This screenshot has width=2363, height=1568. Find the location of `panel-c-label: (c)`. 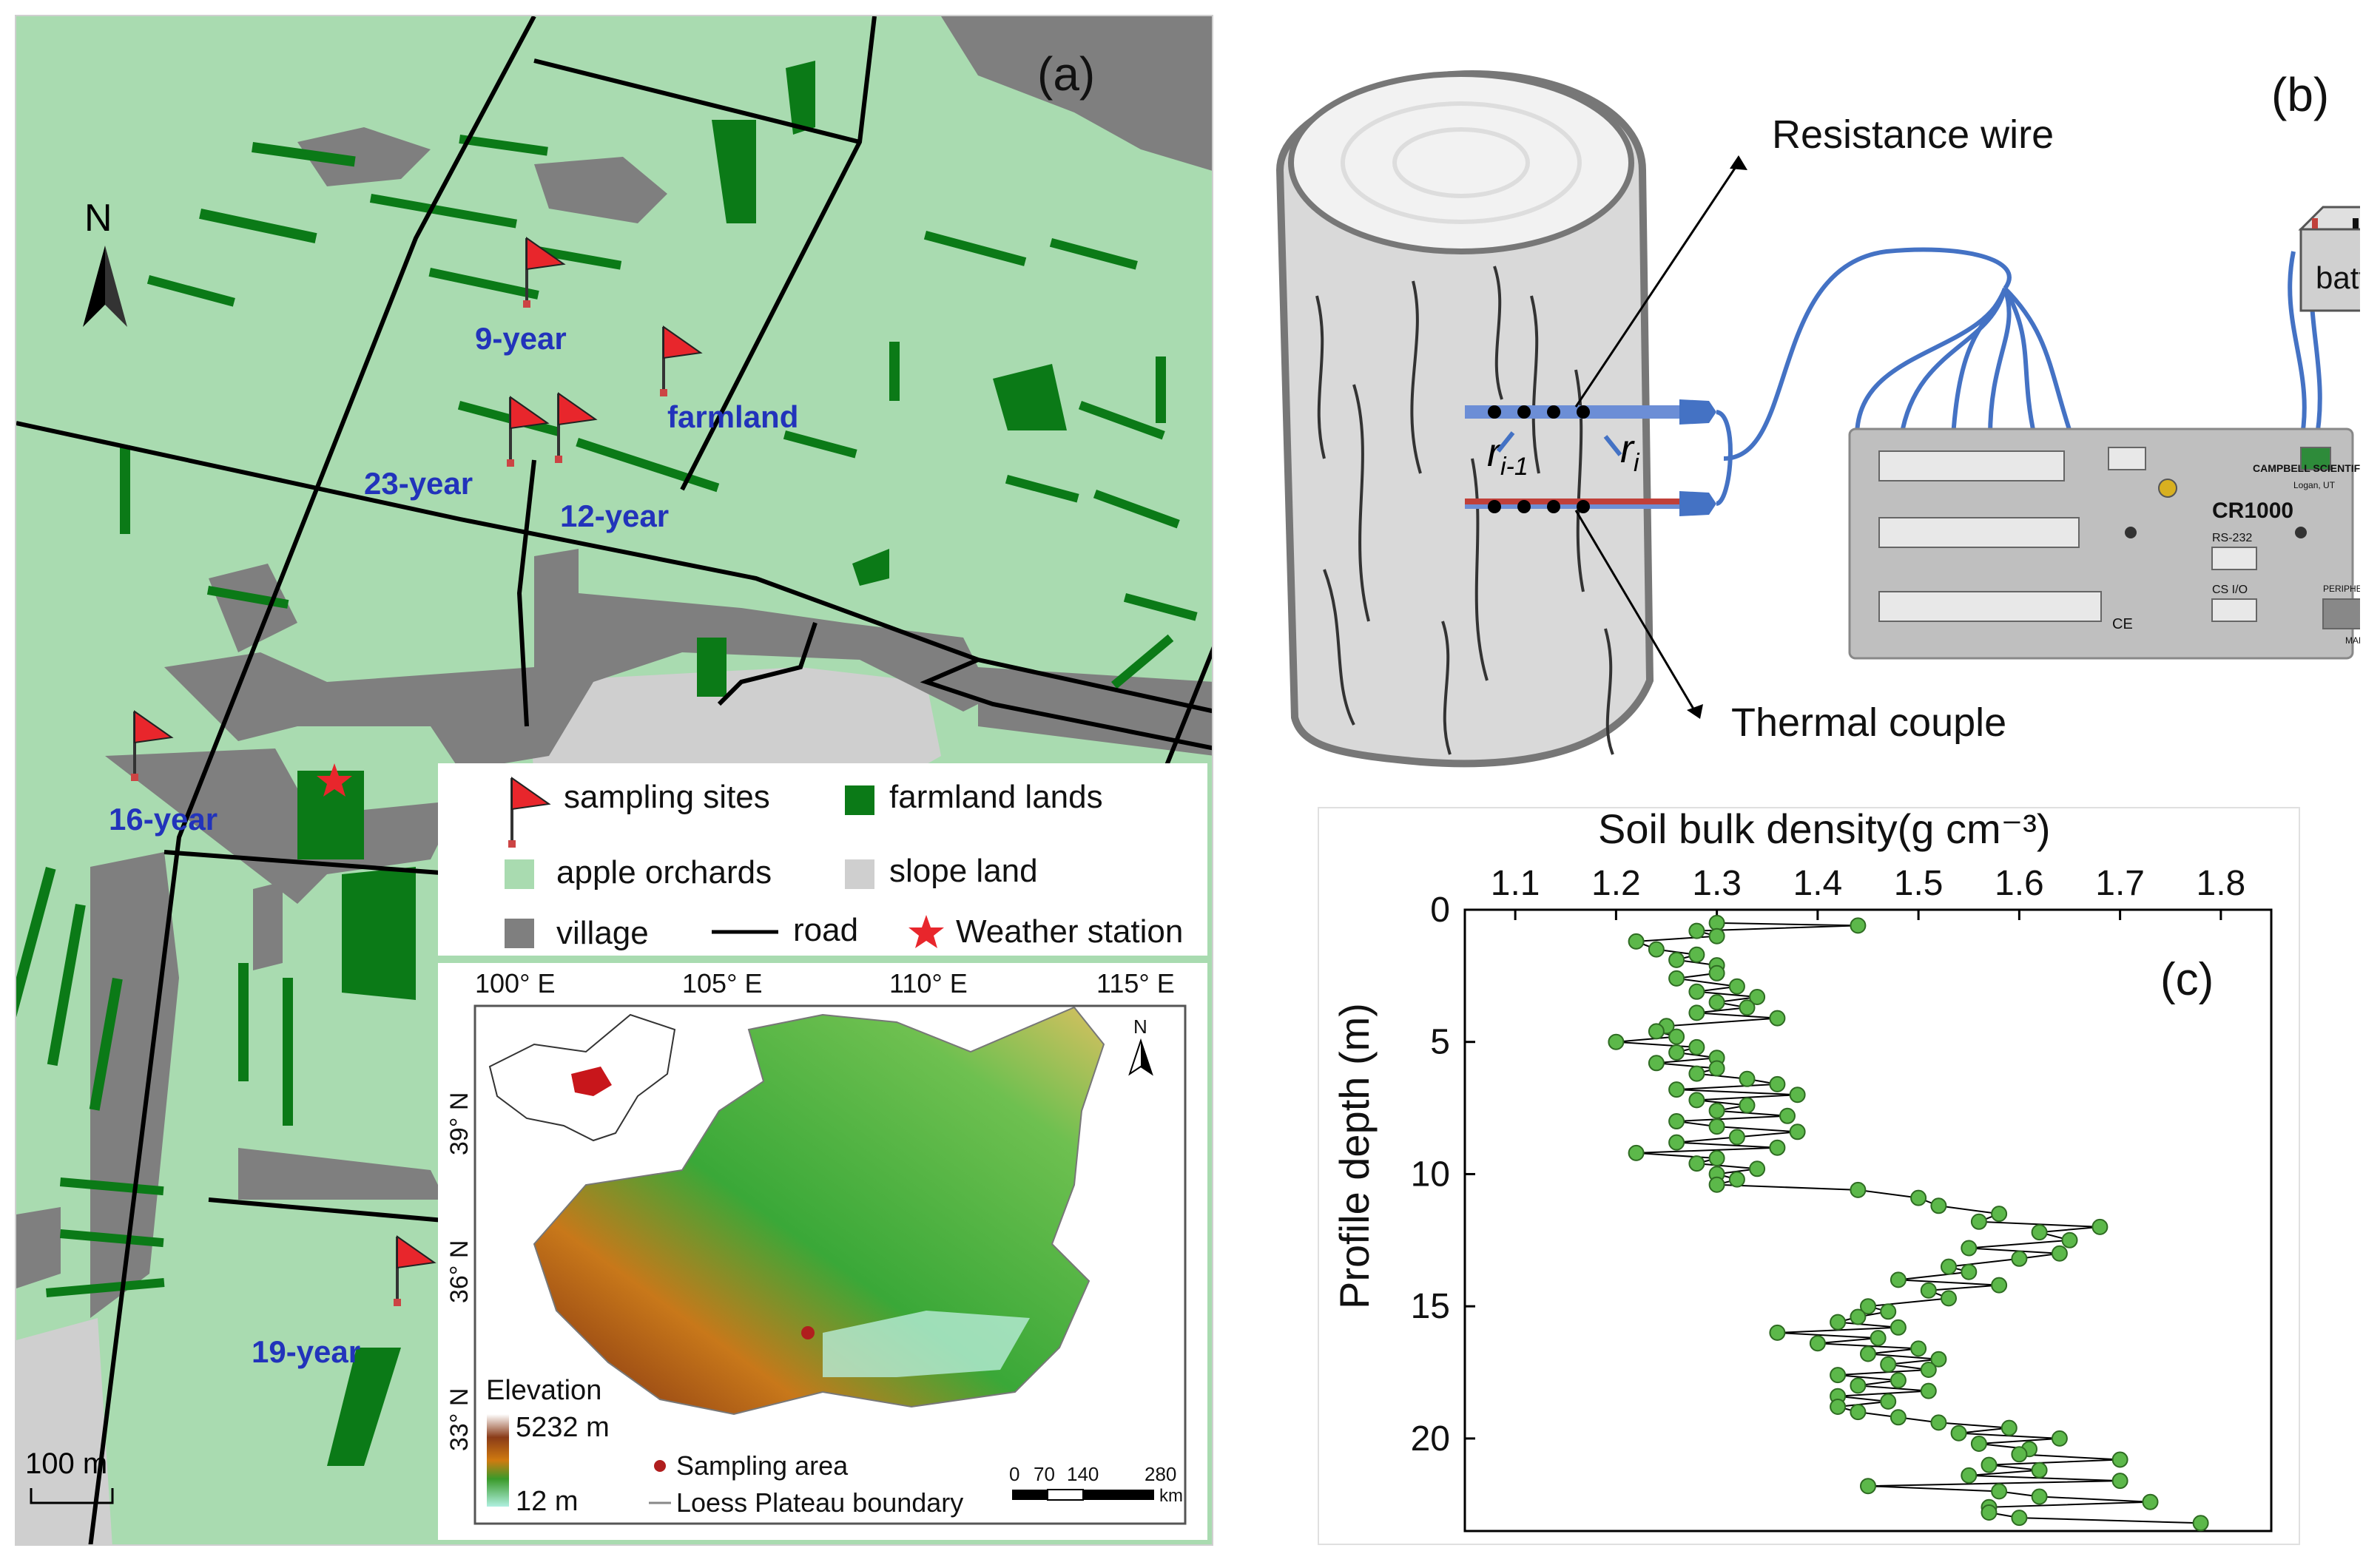

panel-c-label: (c) is located at coordinates (2187, 979).